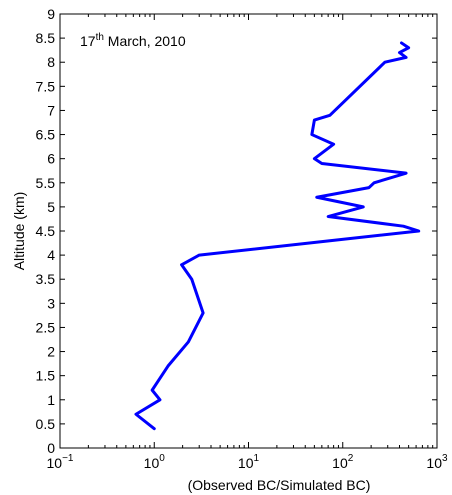 The height and width of the screenshot is (495, 452). I want to click on y-tick-label: 9, so click(51, 14).